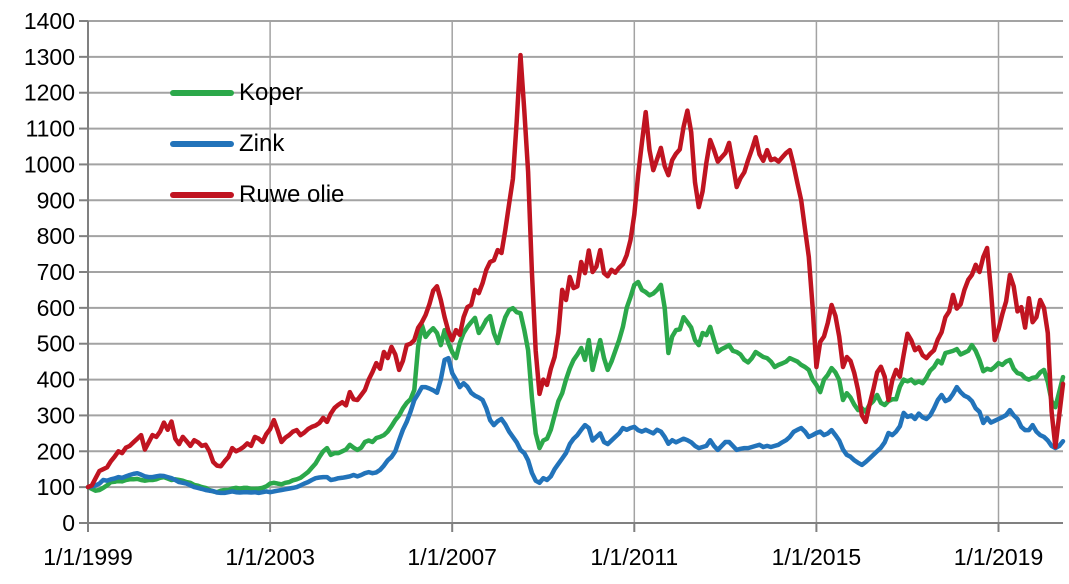  I want to click on y-axis-tick-label: 800, so click(56, 236).